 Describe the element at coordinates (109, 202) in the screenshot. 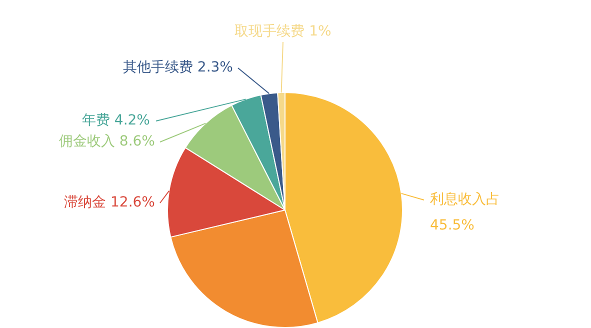

I see `slice-label: 滞纳金 12.6%` at that location.